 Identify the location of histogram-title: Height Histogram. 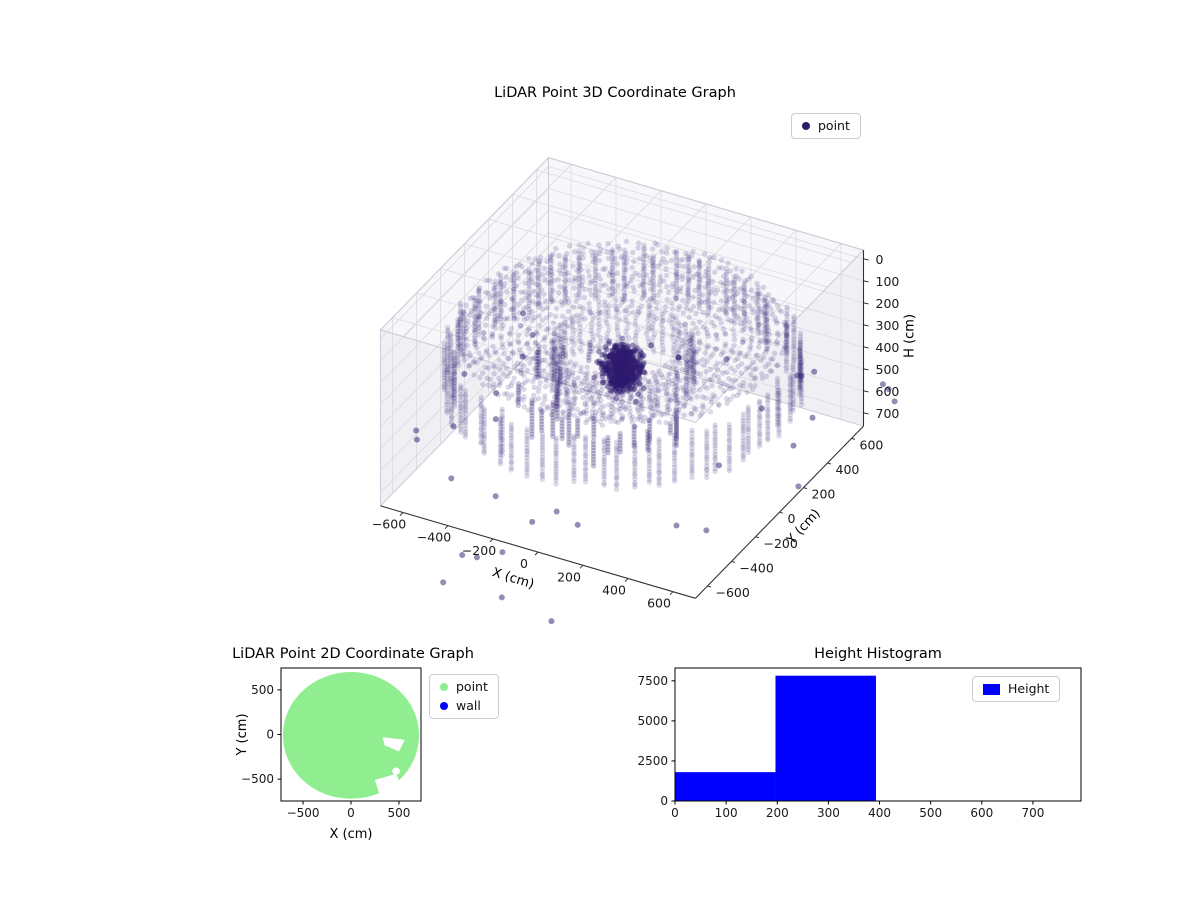
(878, 654).